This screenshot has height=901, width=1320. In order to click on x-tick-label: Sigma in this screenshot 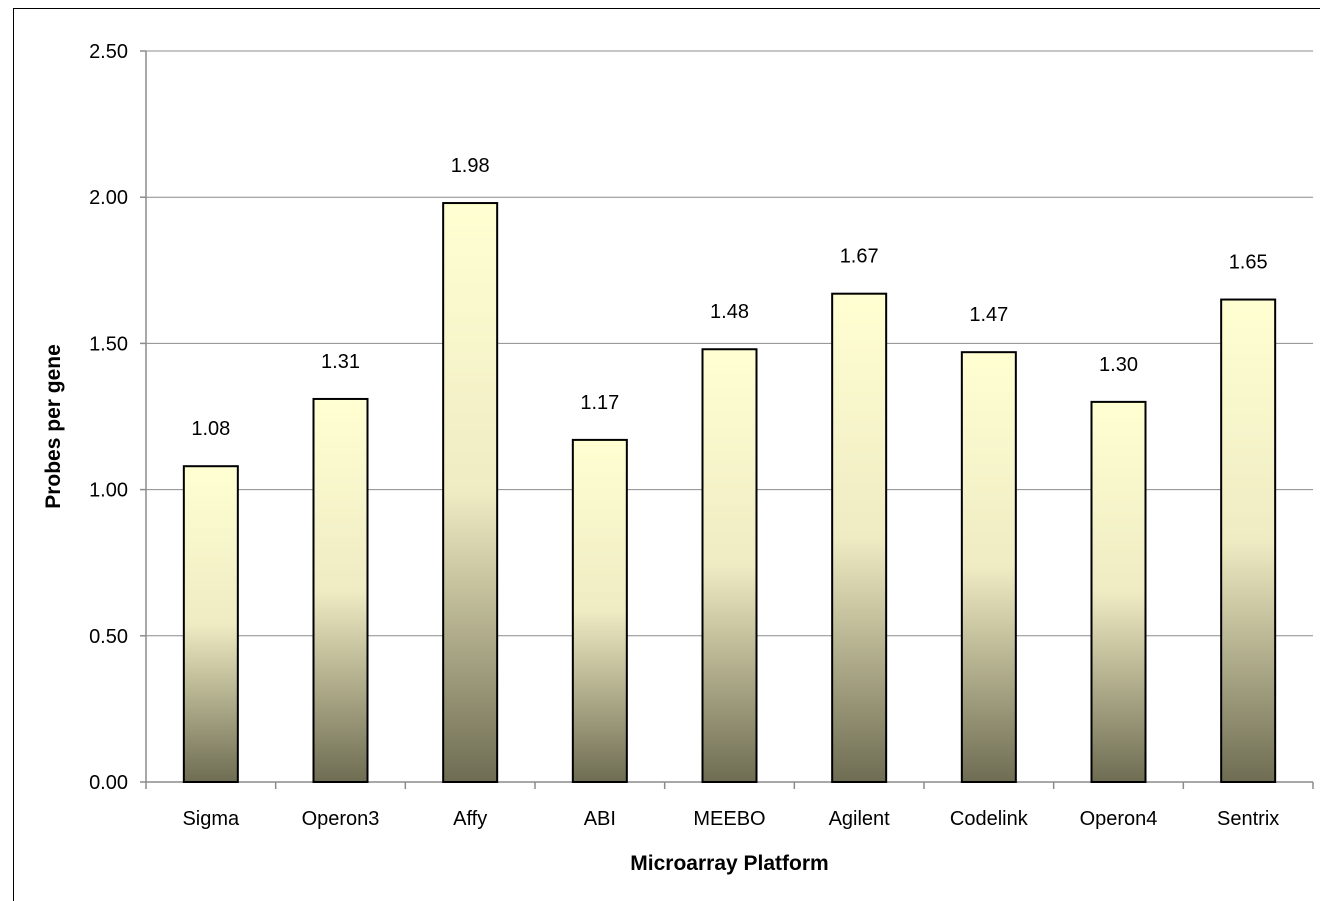, I will do `click(211, 819)`.